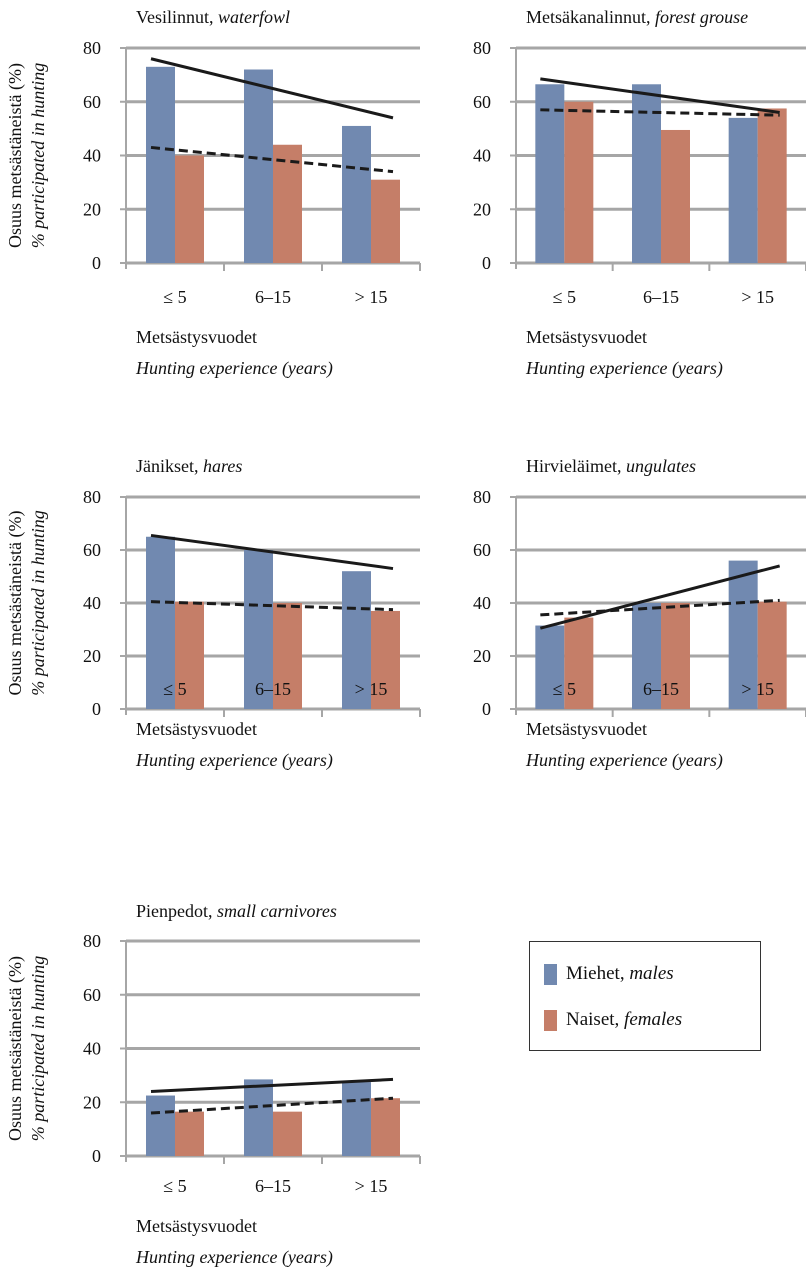 This screenshot has height=1275, width=806. I want to click on chart-title: Vesilinnut, waterfowl, so click(213, 17).